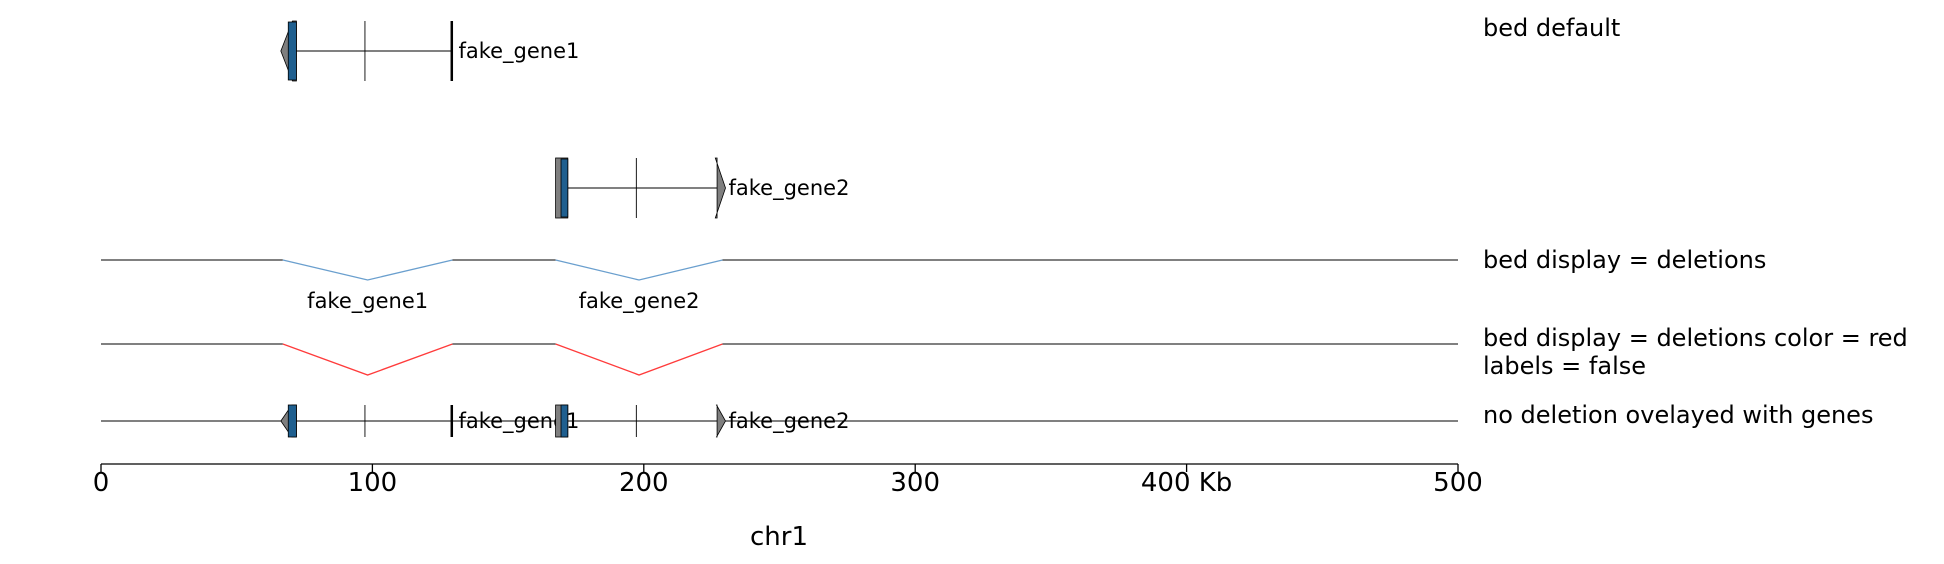  Describe the element at coordinates (702, 188) in the screenshot. I see `stacked-gene-fake_gene2: fake_gene2` at that location.